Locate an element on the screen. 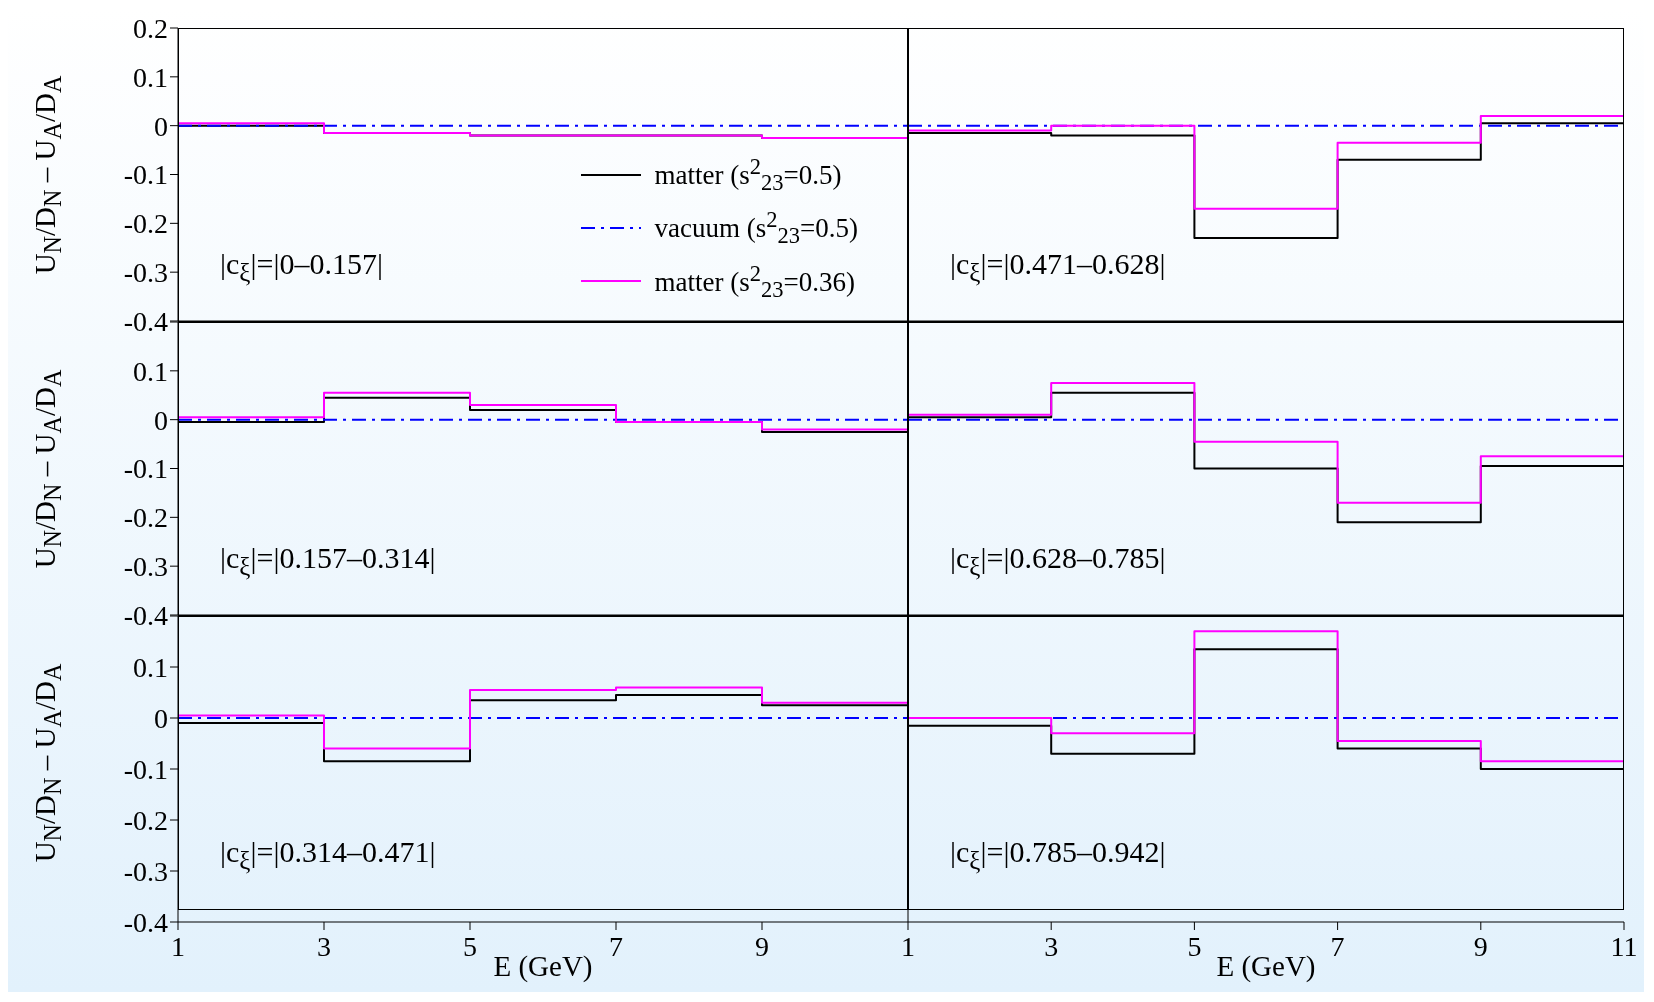 The image size is (1654, 1002). annotation: |c$_{ξ}$|=|0.471–0.628| is located at coordinates (1058, 266).